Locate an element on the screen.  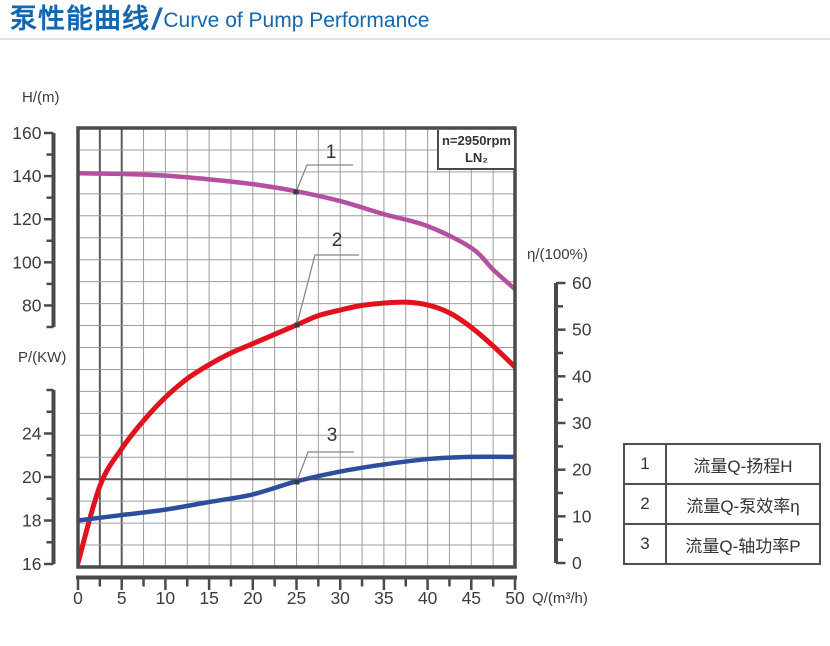
tick-label: 15 is located at coordinates (208, 598).